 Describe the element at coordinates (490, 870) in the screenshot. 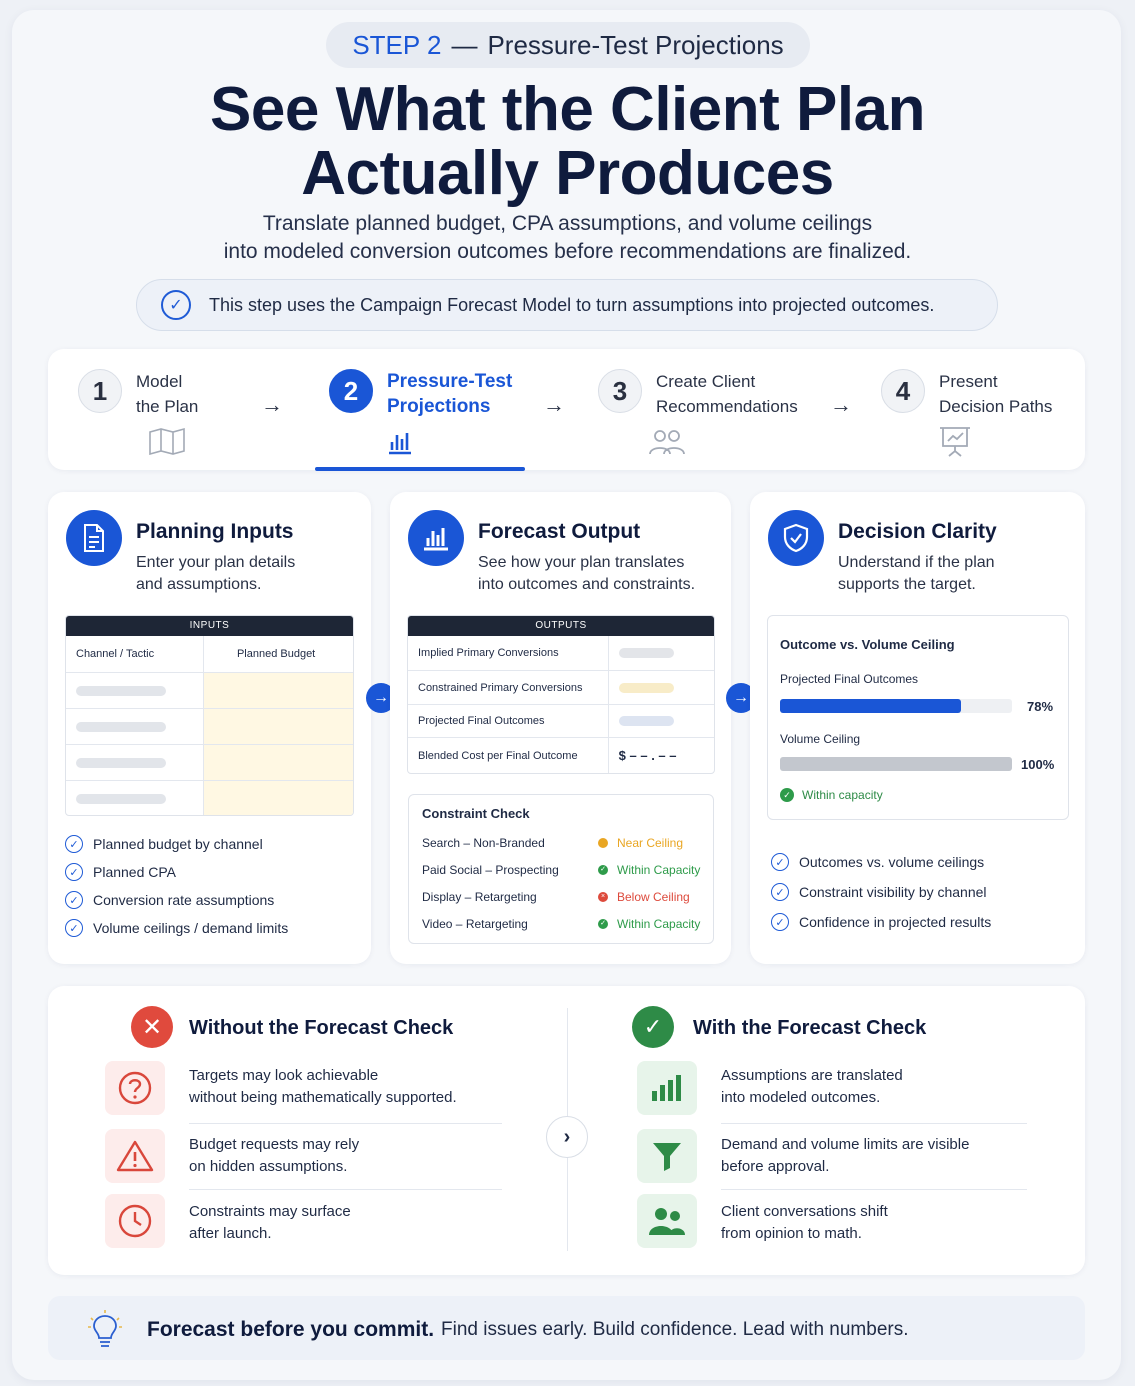

I see `constraint-channel: Paid Social – Prospecting` at that location.